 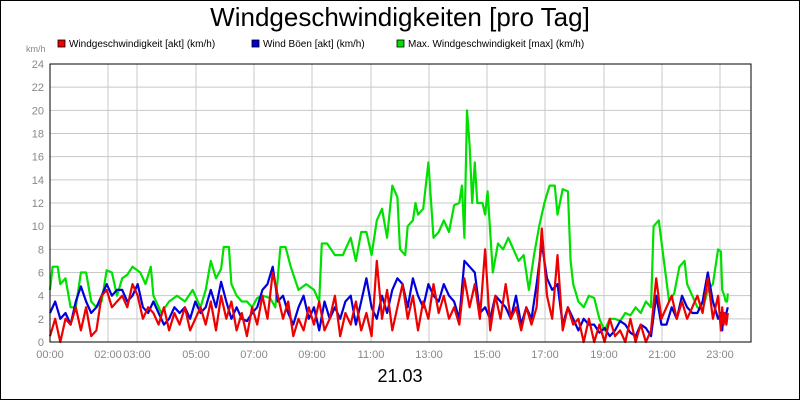 What do you see at coordinates (38, 227) in the screenshot?
I see `y-tick-label: 10` at bounding box center [38, 227].